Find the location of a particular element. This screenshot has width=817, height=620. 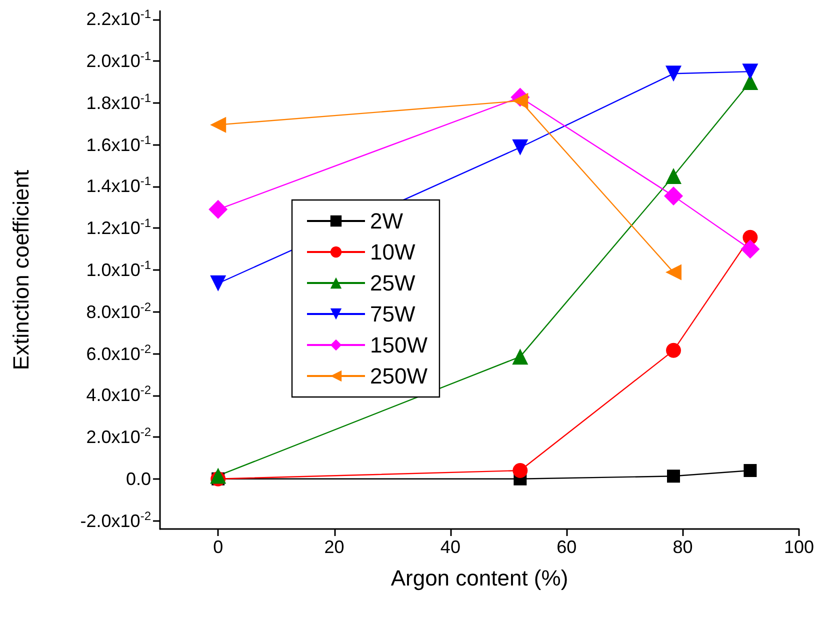

y-tick-label: 0.0 is located at coordinates (138, 478).